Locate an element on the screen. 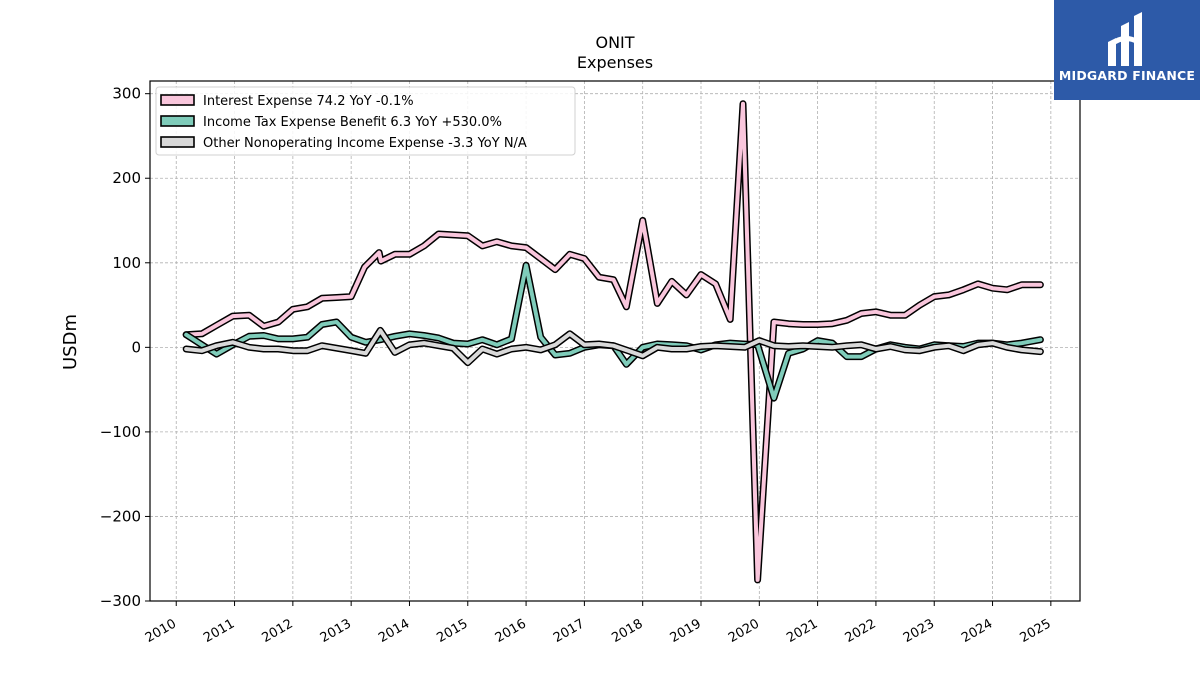 This screenshot has width=1200, height=675. x-tick-label: 2014 is located at coordinates (394, 631).